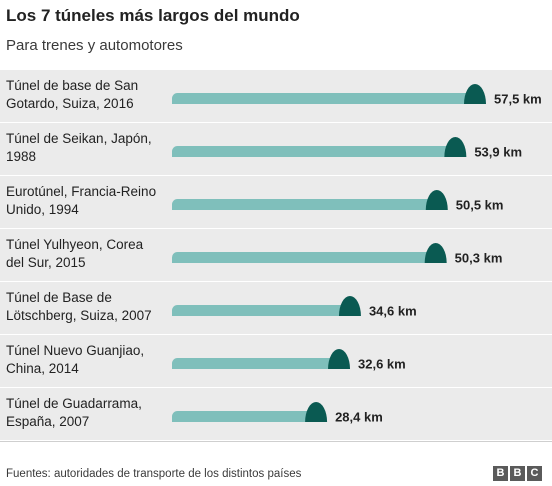 Image resolution: width=552 pixels, height=486 pixels. I want to click on category-label-line: China, 2014, so click(42, 368).